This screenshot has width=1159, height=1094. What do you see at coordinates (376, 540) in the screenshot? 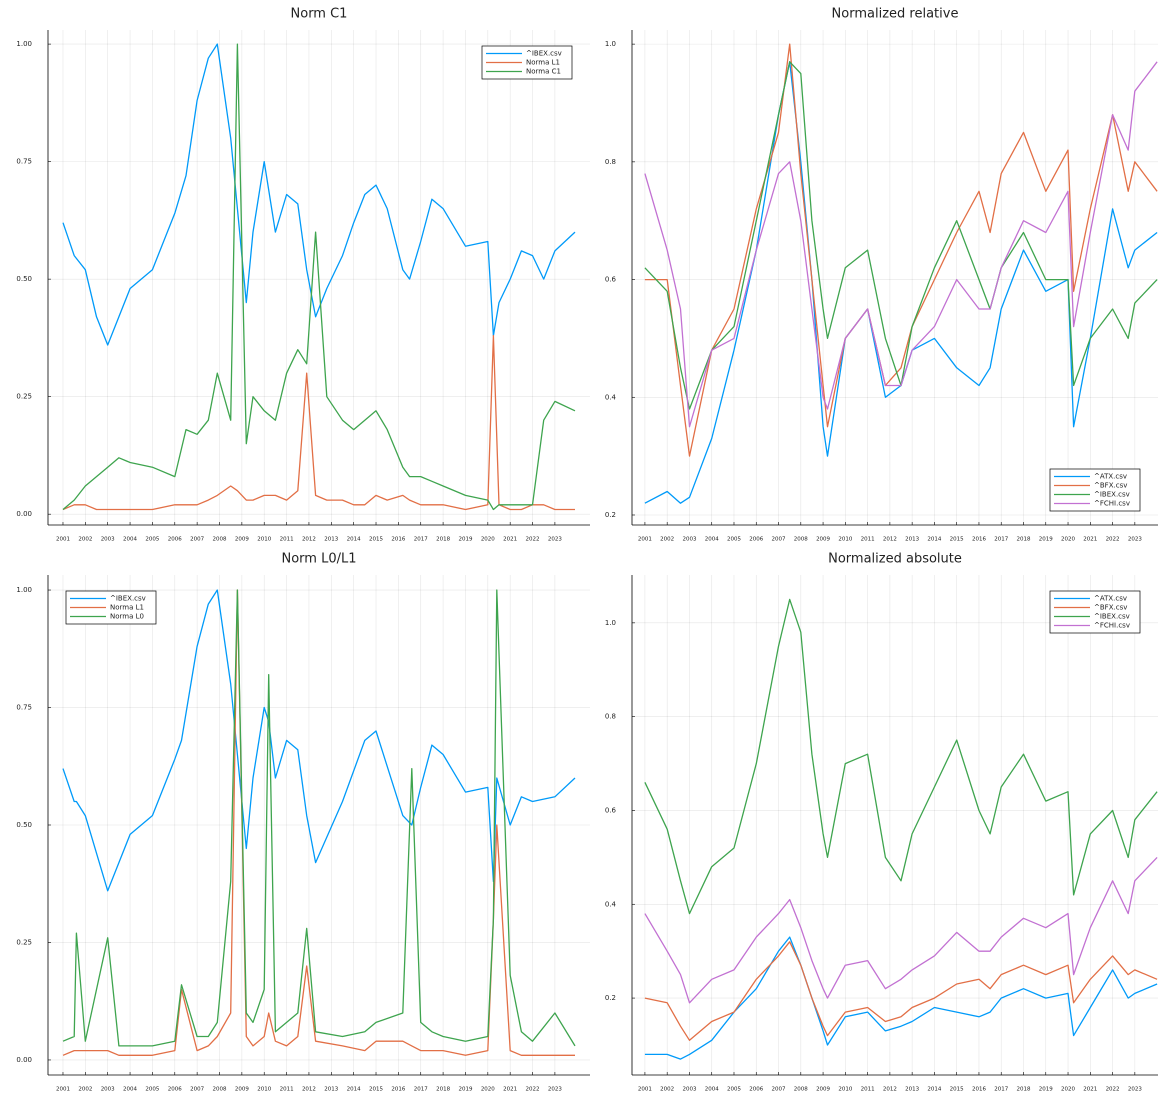
I see `x-tick-label: 2015` at bounding box center [376, 540].